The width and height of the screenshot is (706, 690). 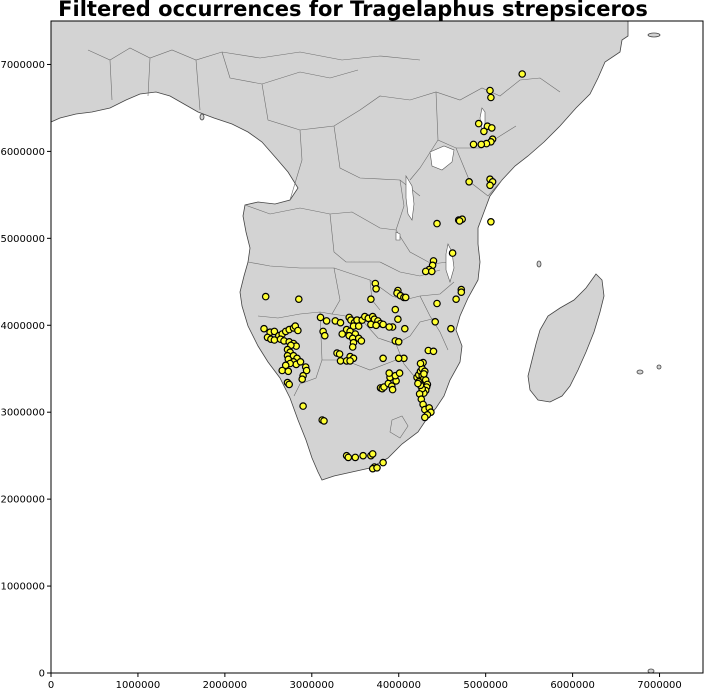 What do you see at coordinates (22, 239) in the screenshot?
I see `y-tick-label: 5000000` at bounding box center [22, 239].